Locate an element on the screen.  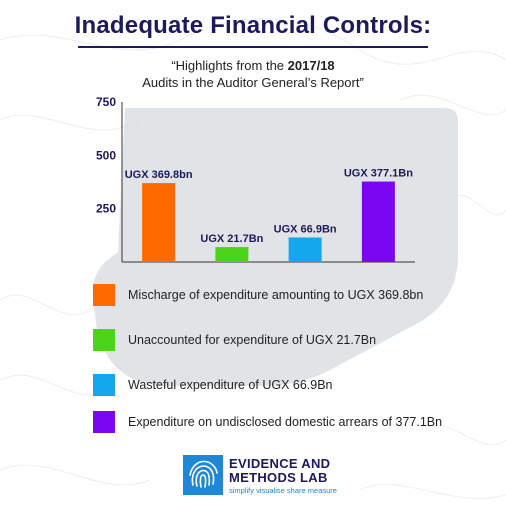
title-underline is located at coordinates (253, 47).